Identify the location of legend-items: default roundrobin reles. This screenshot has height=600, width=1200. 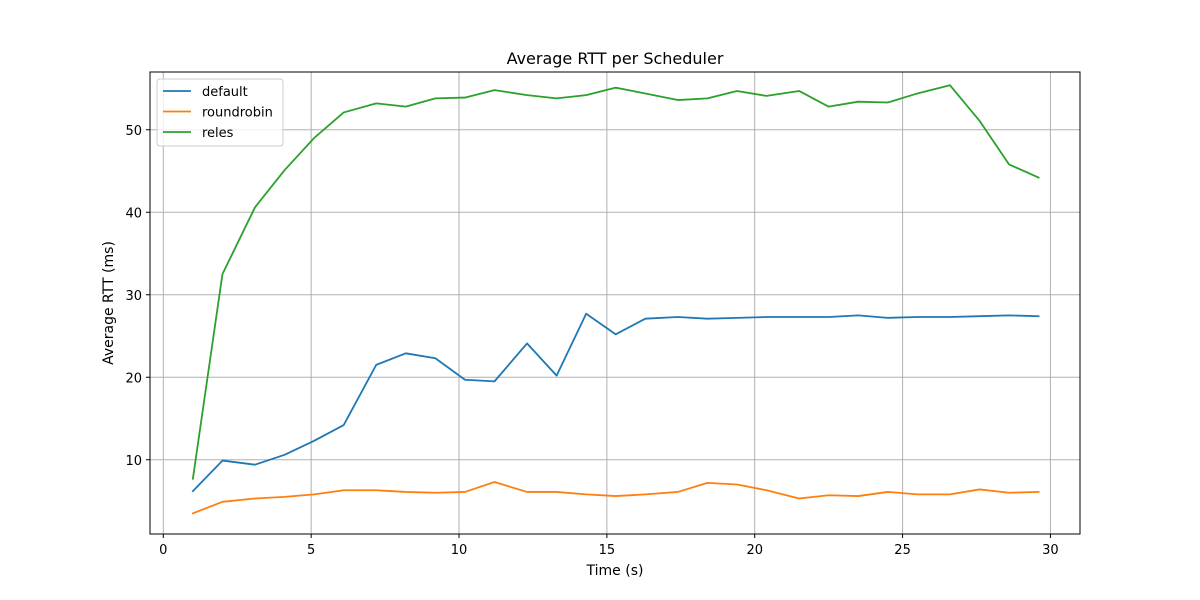
(218, 113).